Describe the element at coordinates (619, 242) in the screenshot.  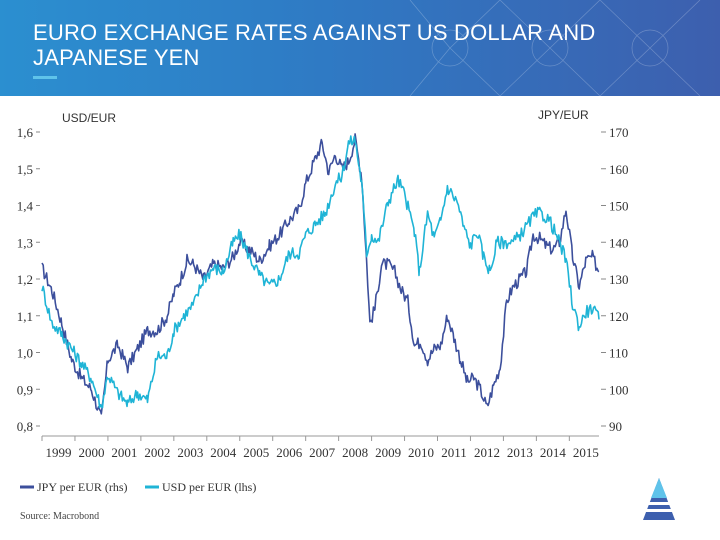
I see `right-tick-label: 140` at that location.